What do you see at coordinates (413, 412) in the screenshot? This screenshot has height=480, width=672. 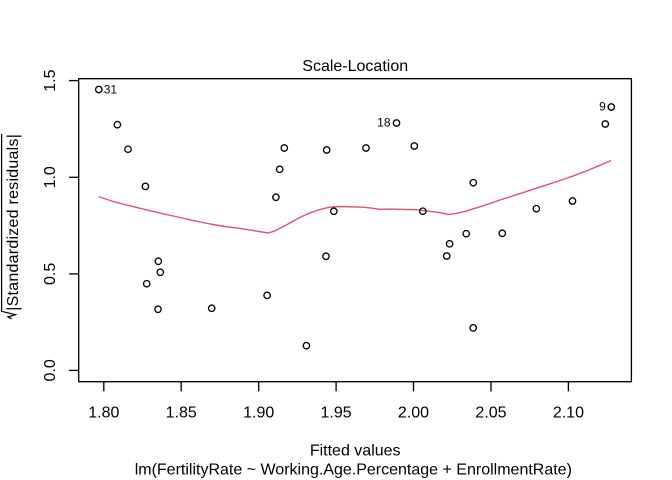 I see `svg-text: 2.00` at bounding box center [413, 412].